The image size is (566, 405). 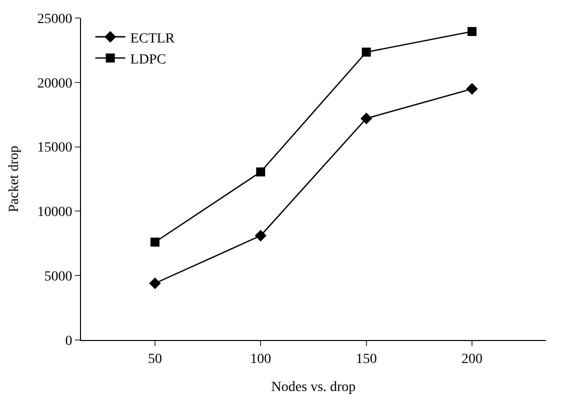 What do you see at coordinates (472, 359) in the screenshot?
I see `x-tick-label: 200` at bounding box center [472, 359].